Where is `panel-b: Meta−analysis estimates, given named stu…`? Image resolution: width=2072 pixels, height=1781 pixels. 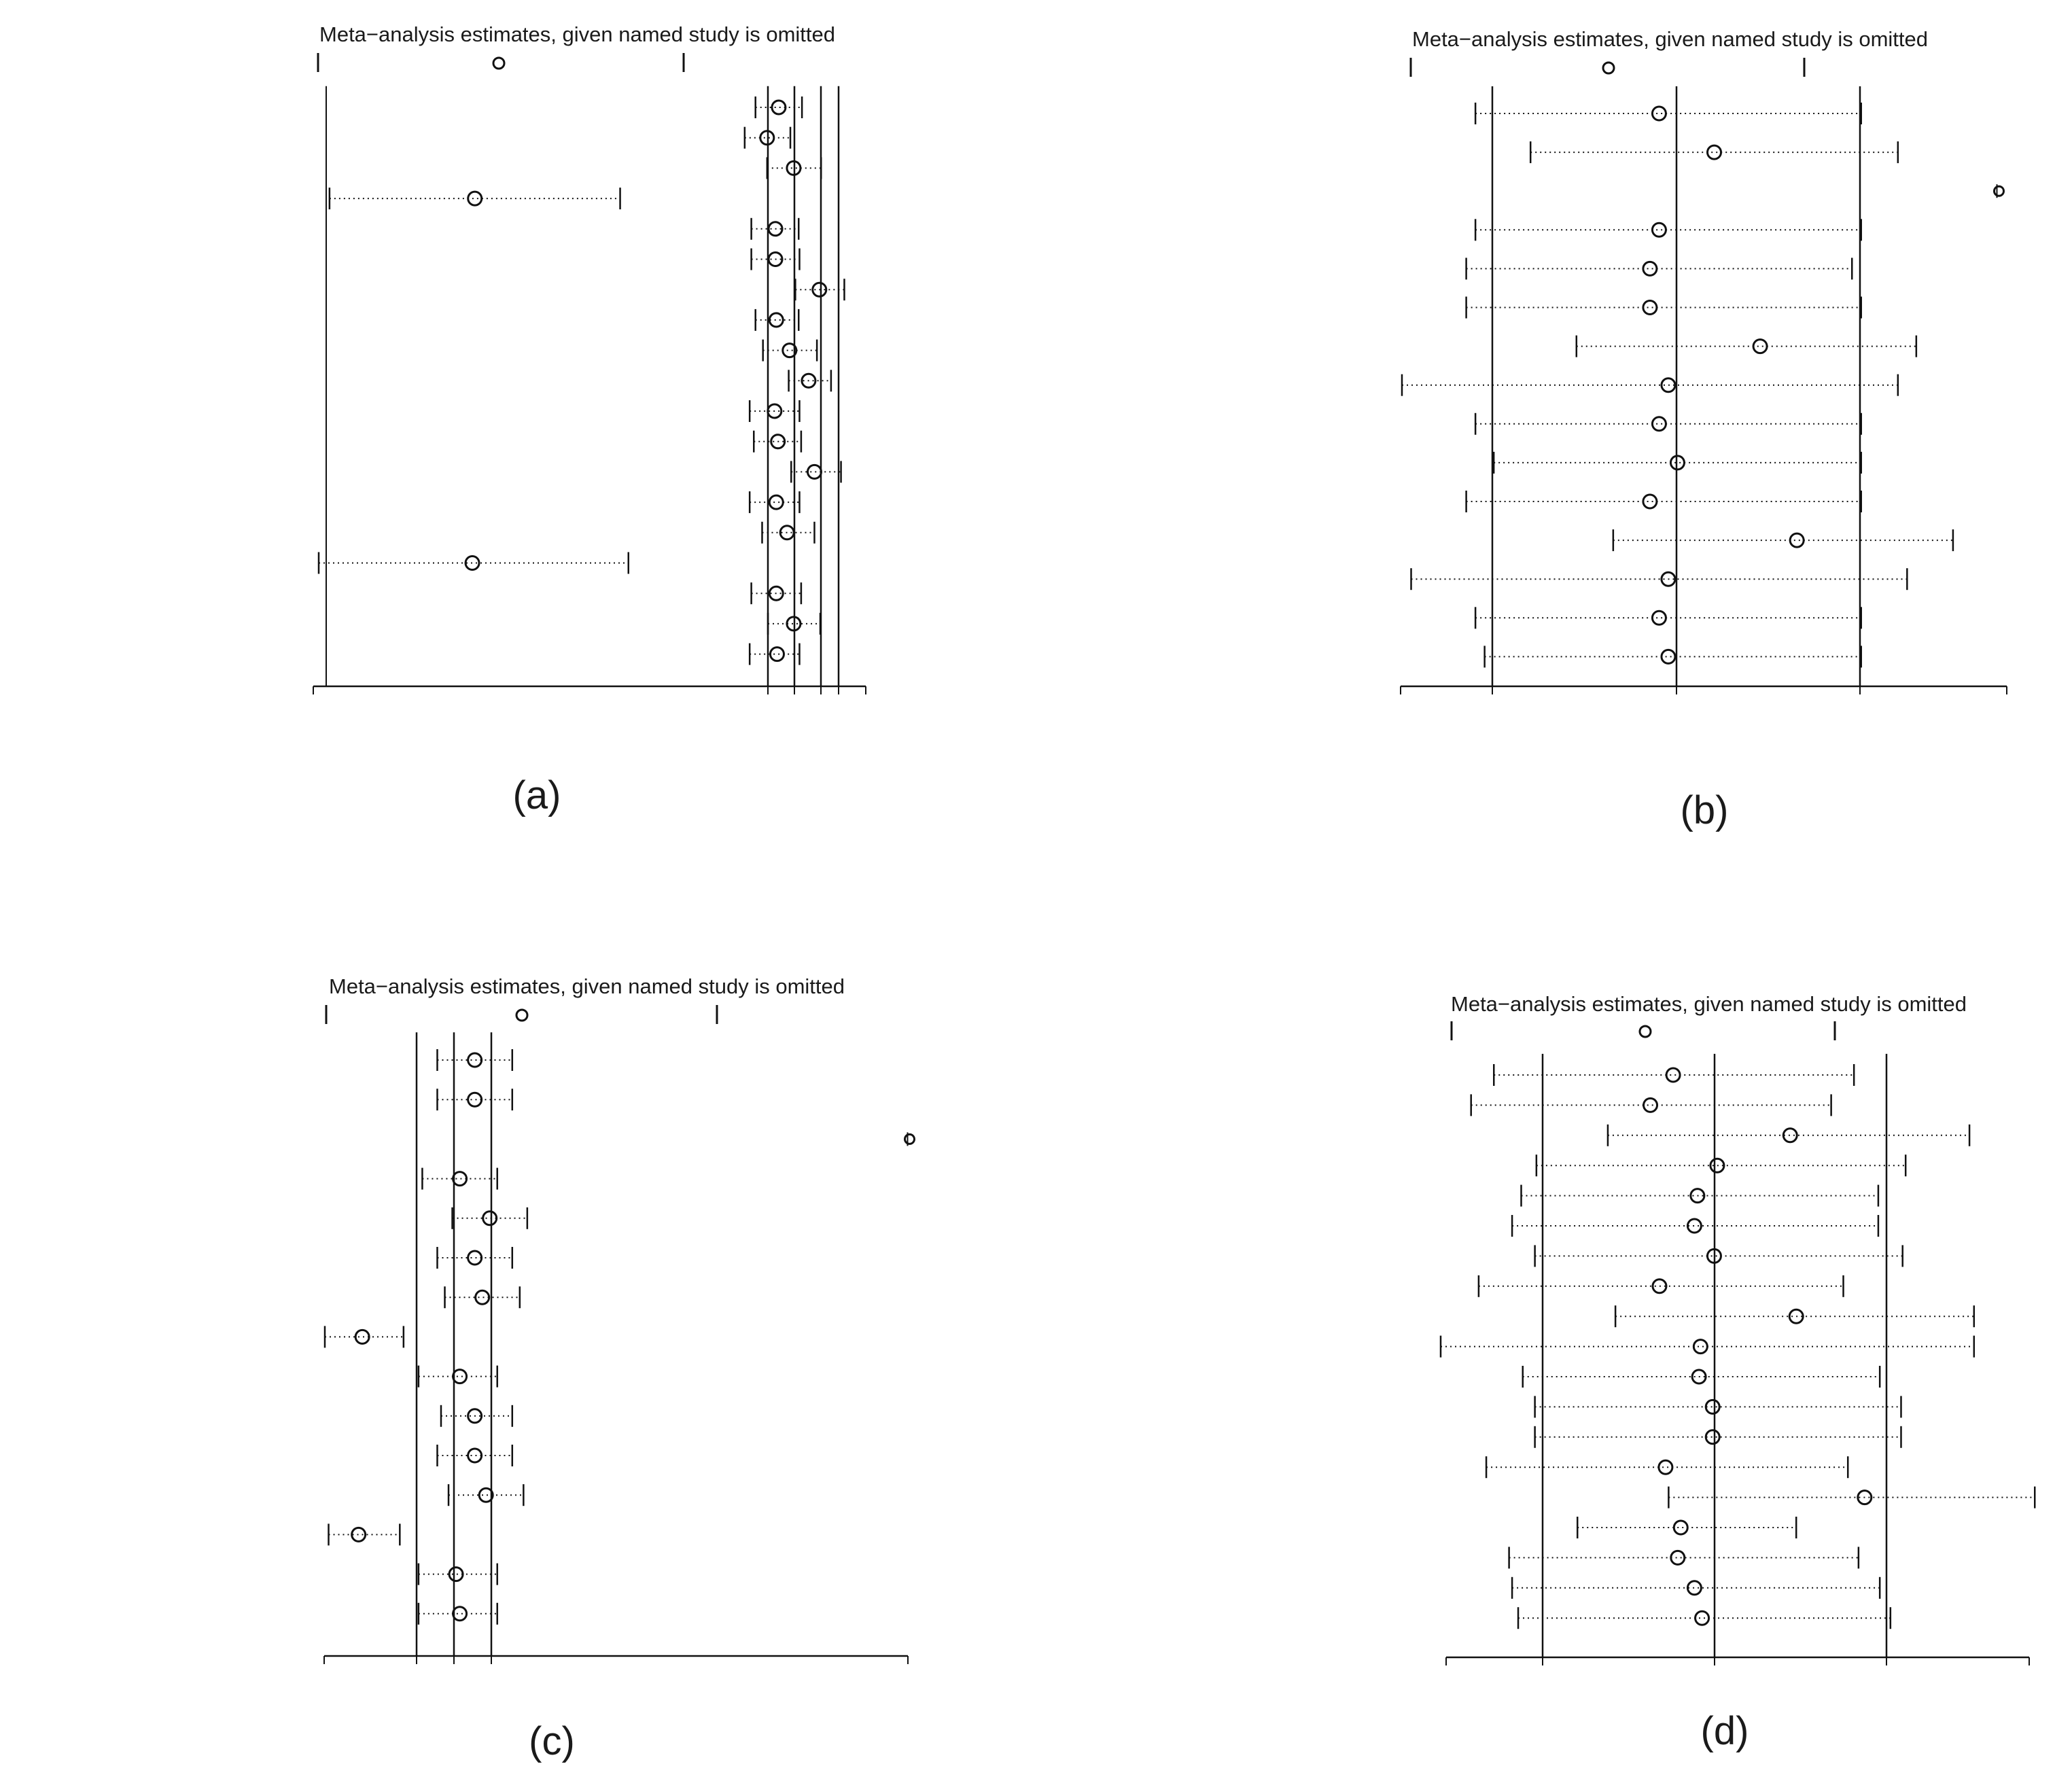 panel-b: Meta−analysis estimates, given named stu… is located at coordinates (1703, 430).